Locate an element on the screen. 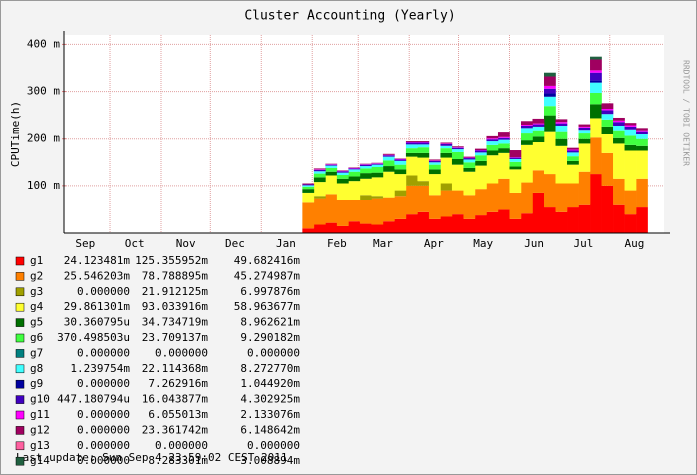 This screenshot has height=475, width=697. legend-label: g13 is located at coordinates (40, 445).